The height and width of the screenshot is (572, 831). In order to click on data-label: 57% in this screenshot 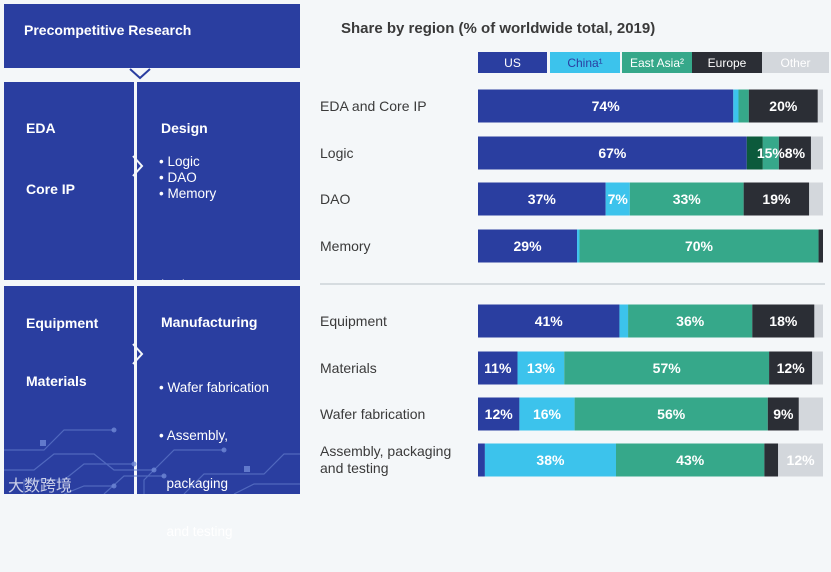, I will do `click(667, 368)`.